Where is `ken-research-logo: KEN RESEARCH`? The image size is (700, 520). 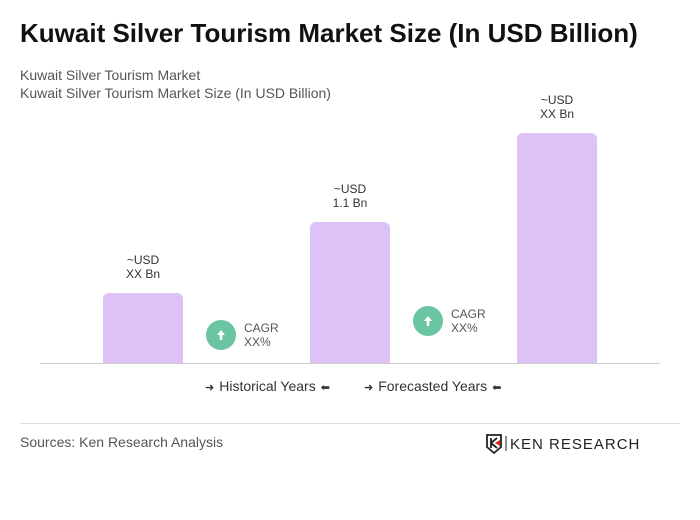
ken-research-logo: KEN RESEARCH is located at coordinates (571, 444).